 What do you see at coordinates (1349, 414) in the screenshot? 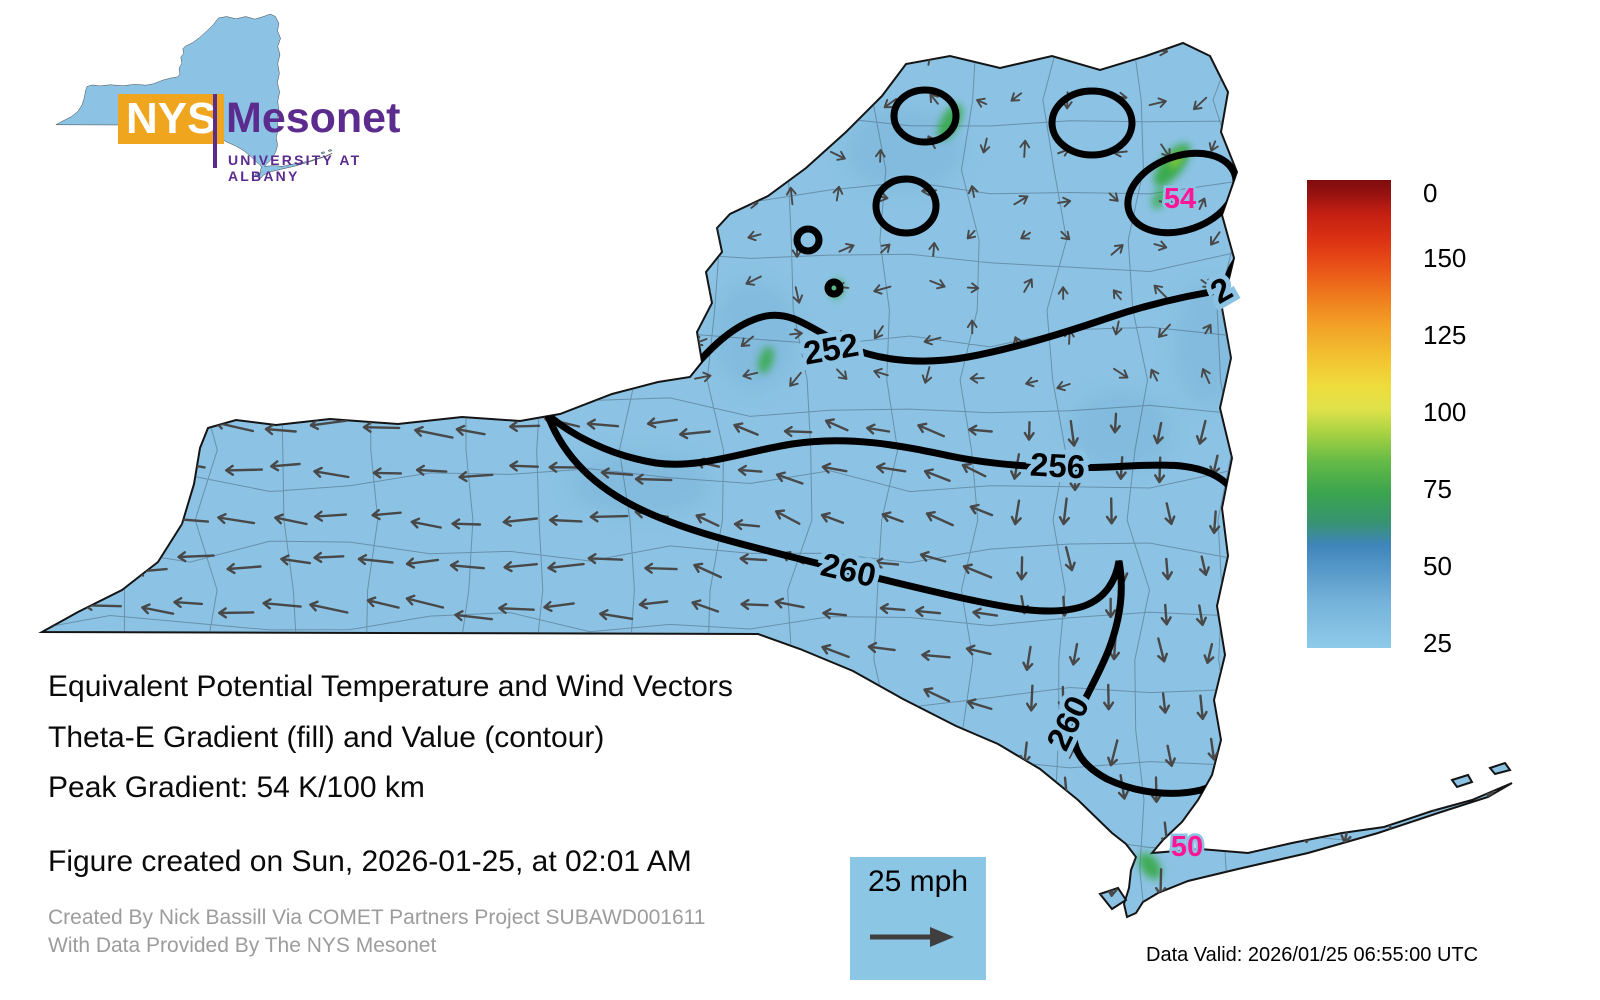
I see `colorbar-gradient` at bounding box center [1349, 414].